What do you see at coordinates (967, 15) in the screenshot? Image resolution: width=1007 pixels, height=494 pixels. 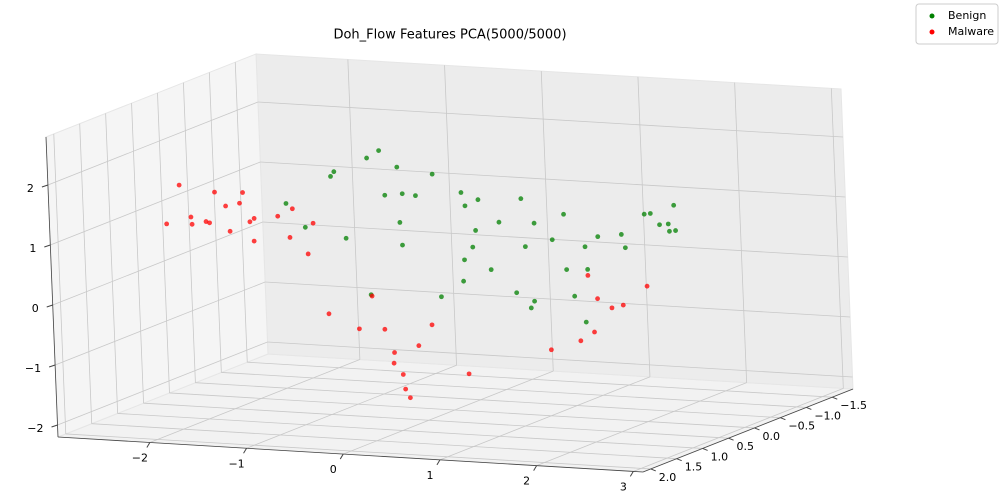 I see `legend-label: Benign` at bounding box center [967, 15].